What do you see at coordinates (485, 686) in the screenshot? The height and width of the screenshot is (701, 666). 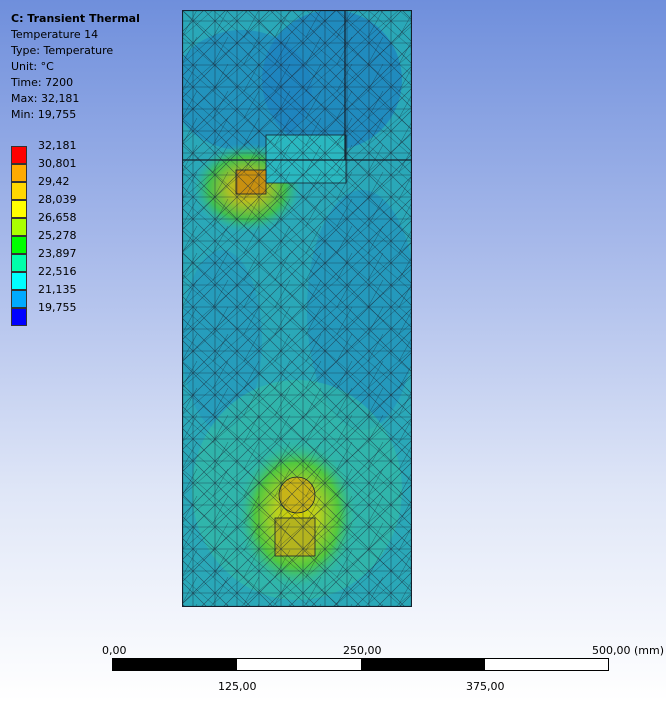 I see `scale-label-375: 375,00` at bounding box center [485, 686].